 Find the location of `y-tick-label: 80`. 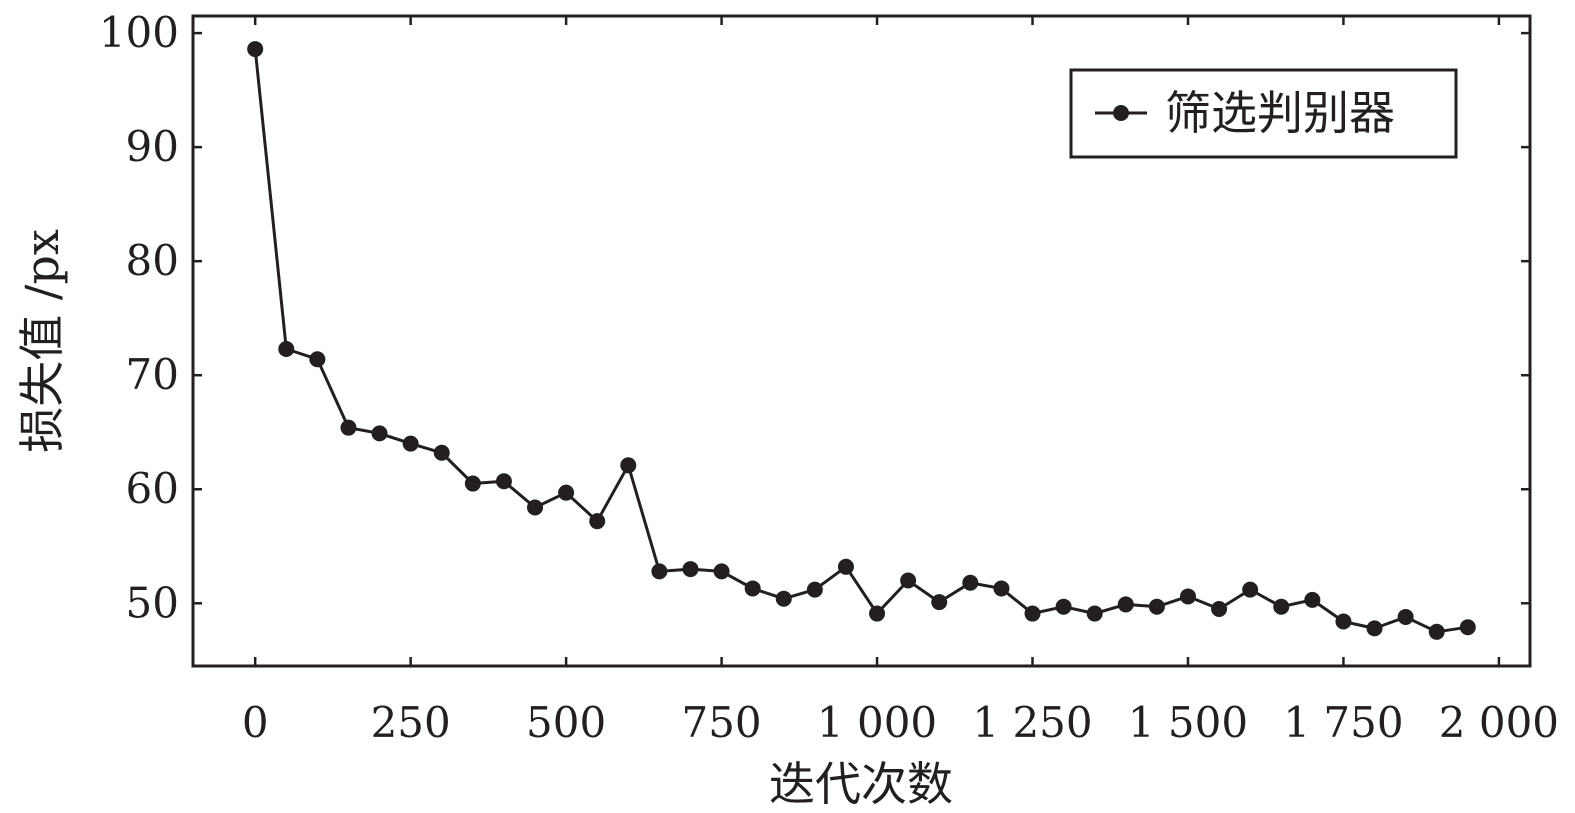

y-tick-label: 80 is located at coordinates (152, 260).